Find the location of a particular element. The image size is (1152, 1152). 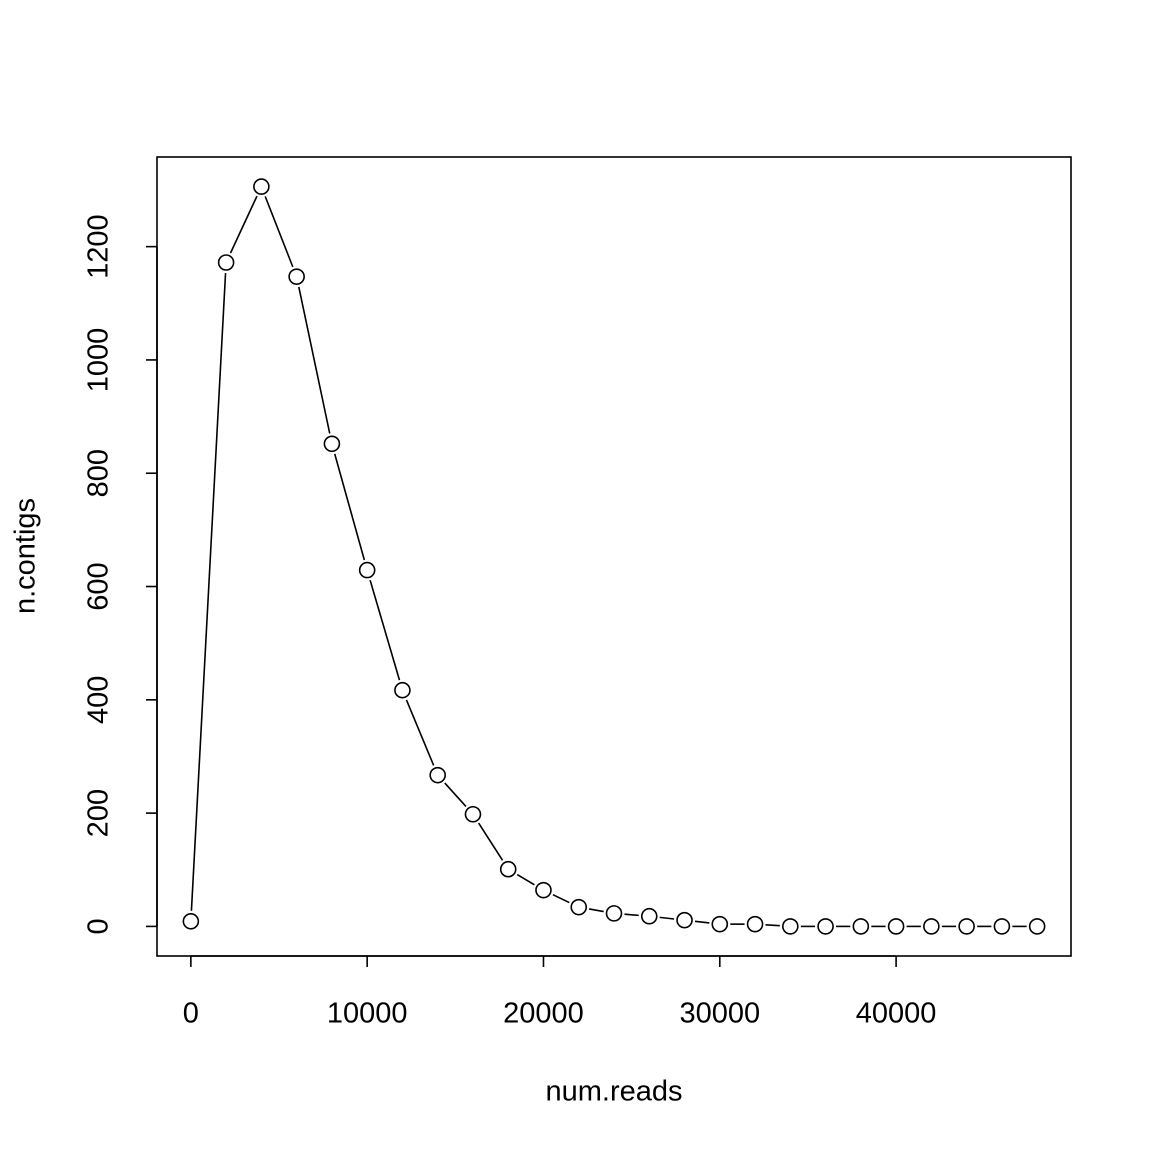

x-tick-label: 10000 is located at coordinates (367, 1014).